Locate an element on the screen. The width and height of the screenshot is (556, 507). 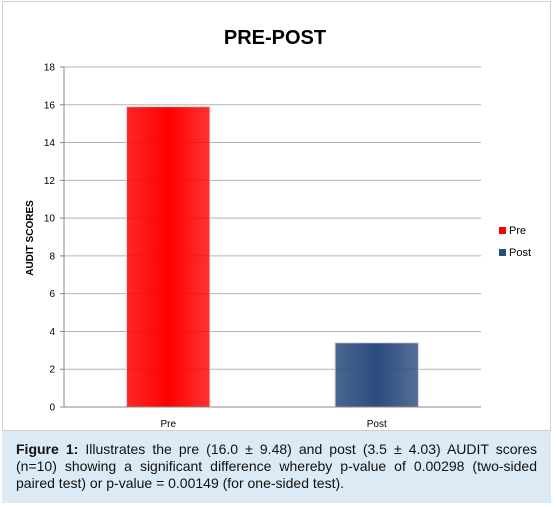
y-tick-label: 8 is located at coordinates (52, 256).